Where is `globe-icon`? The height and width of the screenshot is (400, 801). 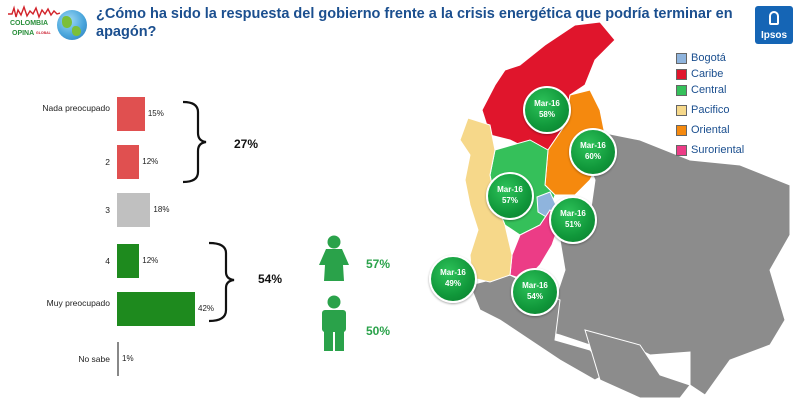 globe-icon is located at coordinates (72, 25).